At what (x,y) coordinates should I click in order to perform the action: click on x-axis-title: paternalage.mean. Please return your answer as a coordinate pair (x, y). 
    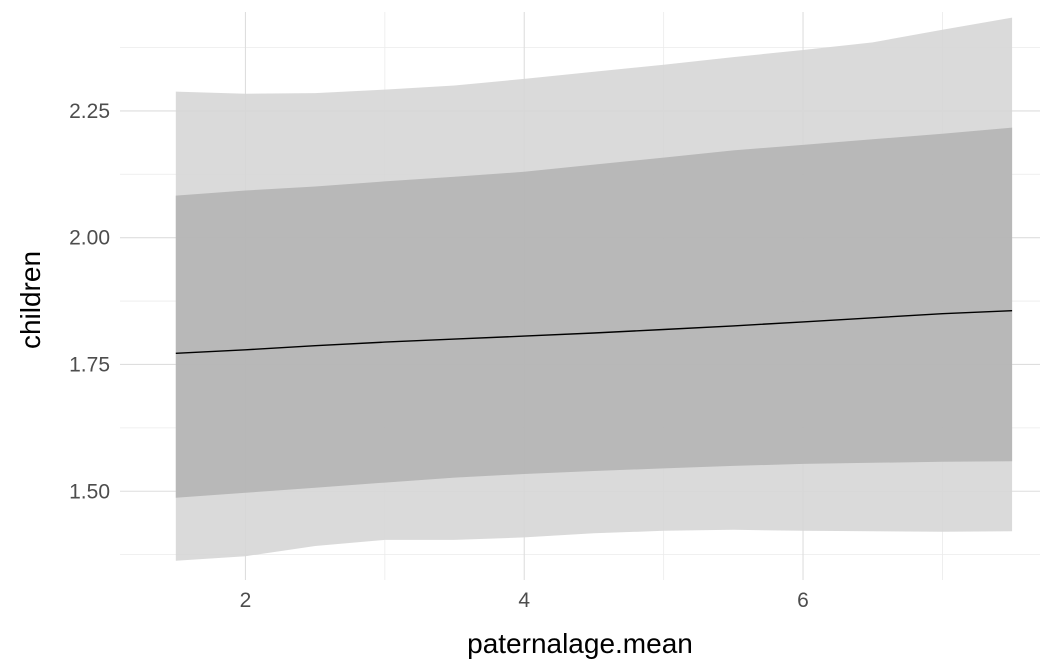
    Looking at the image, I should click on (580, 643).